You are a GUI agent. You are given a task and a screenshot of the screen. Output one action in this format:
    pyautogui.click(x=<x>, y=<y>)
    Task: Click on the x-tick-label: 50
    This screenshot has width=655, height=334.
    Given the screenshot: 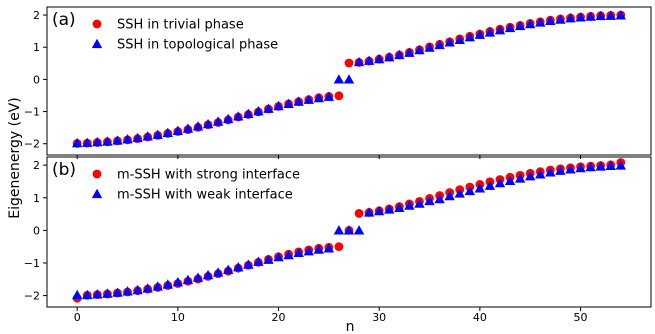 What is the action you would take?
    pyautogui.click(x=581, y=317)
    